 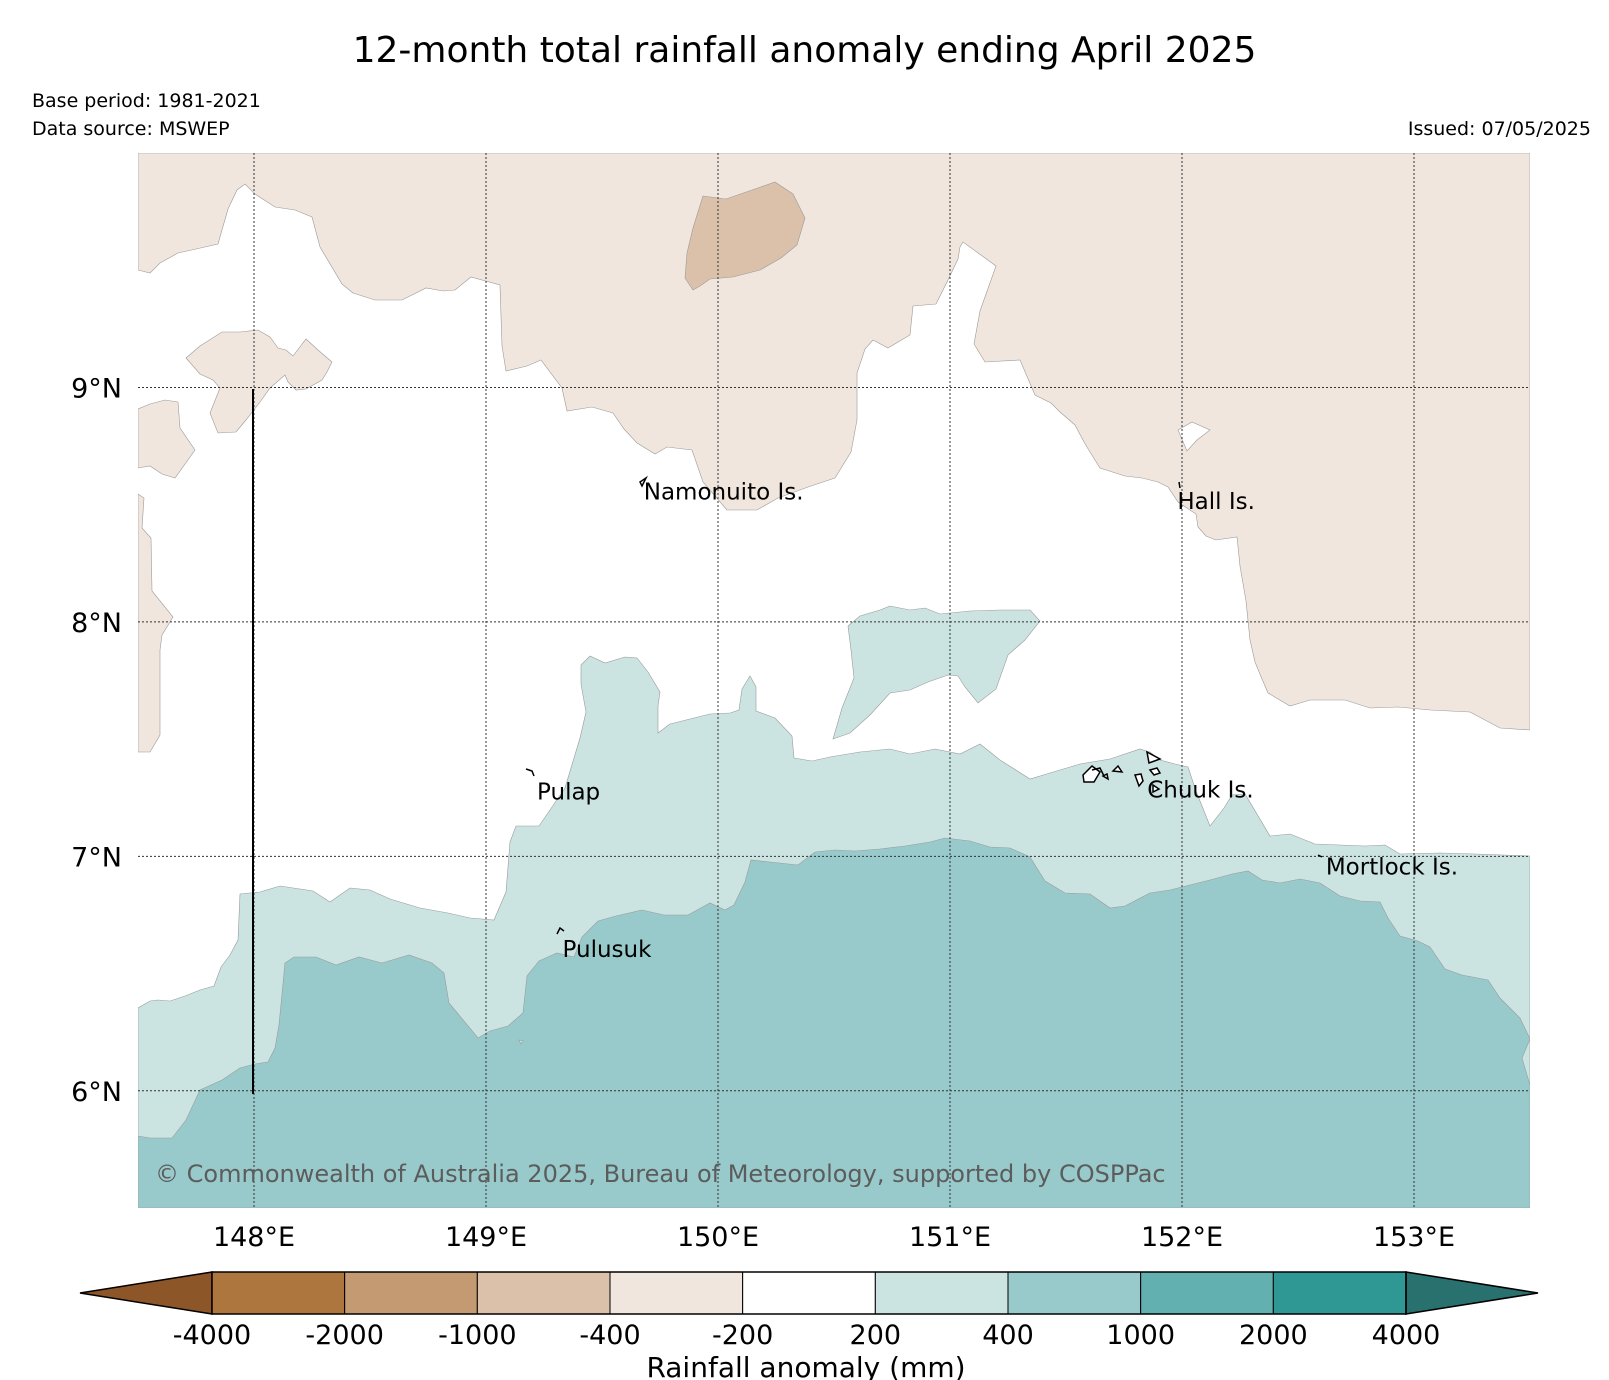 What do you see at coordinates (212, 1335) in the screenshot?
I see `colorbar-tick-label: -4000` at bounding box center [212, 1335].